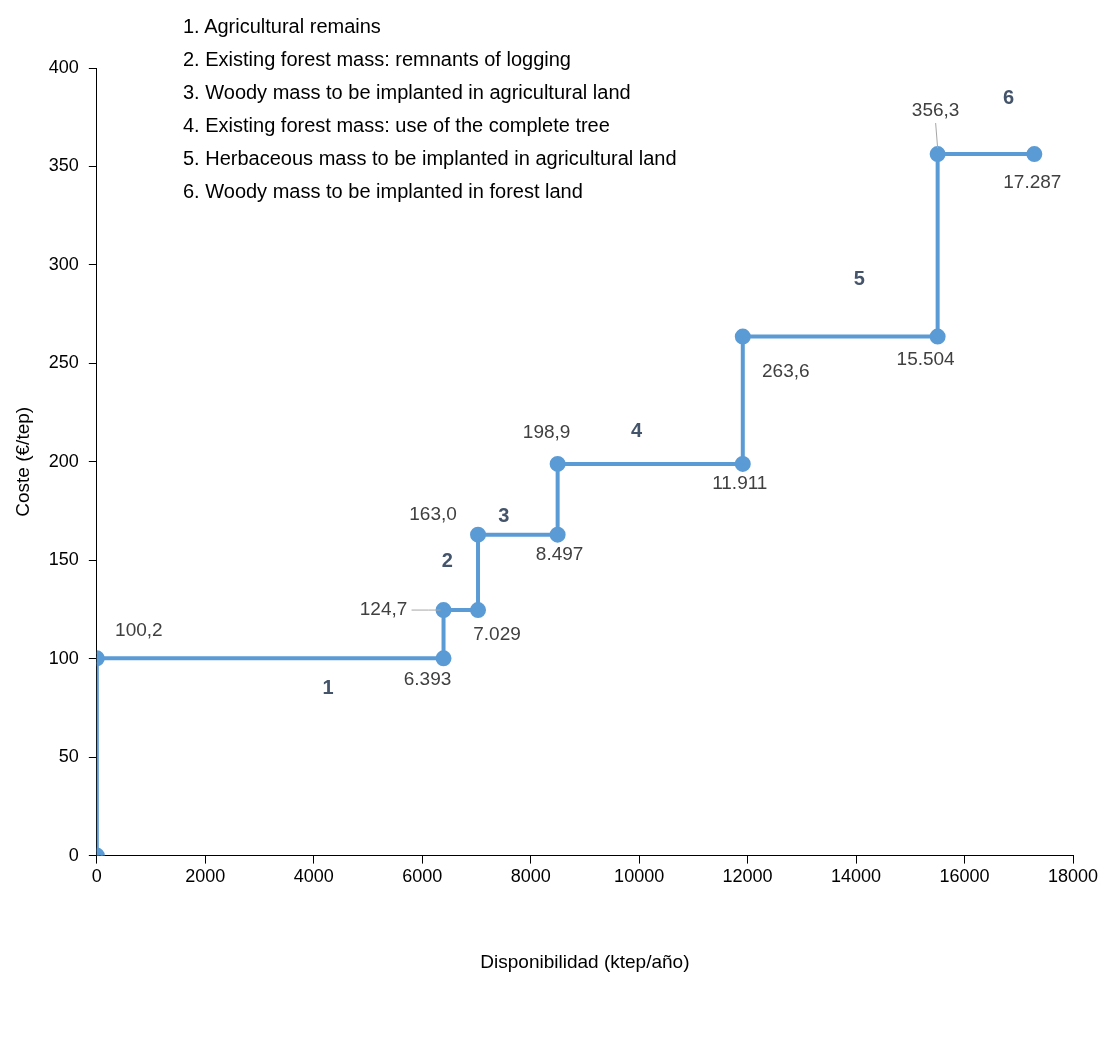  I want to click on x-tick-label: 8000, so click(530, 876).